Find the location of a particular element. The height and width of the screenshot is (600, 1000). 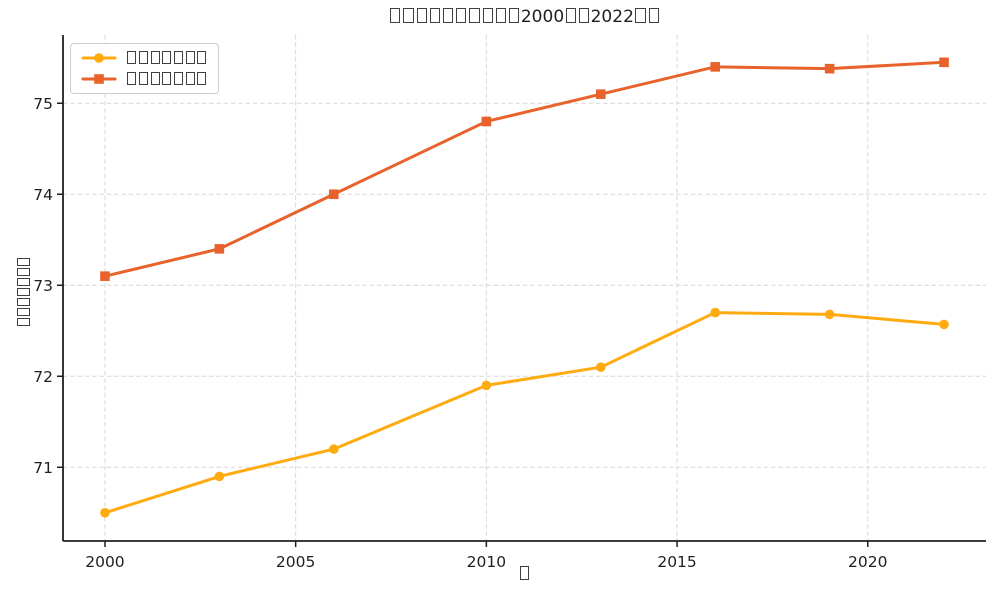

y-axis-label is located at coordinates (23, 292).